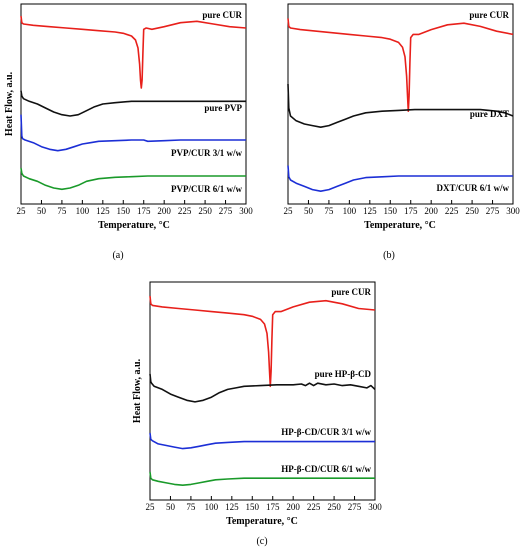 The width and height of the screenshot is (525, 550). Describe the element at coordinates (124, 211) in the screenshot. I see `x-tick-label-a-150: 150` at that location.